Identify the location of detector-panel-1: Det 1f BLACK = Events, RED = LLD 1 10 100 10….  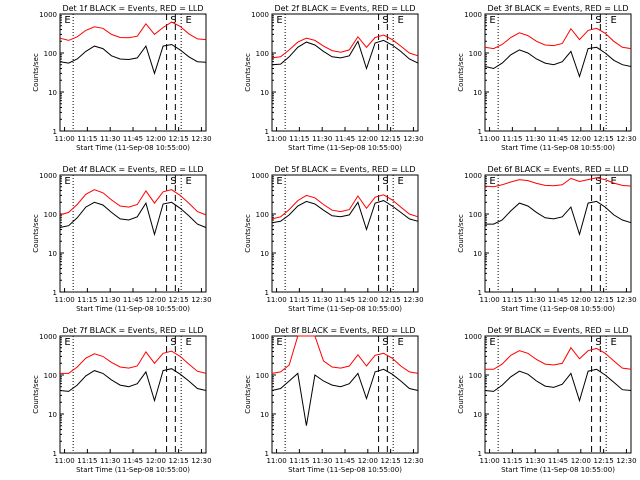
(122, 78).